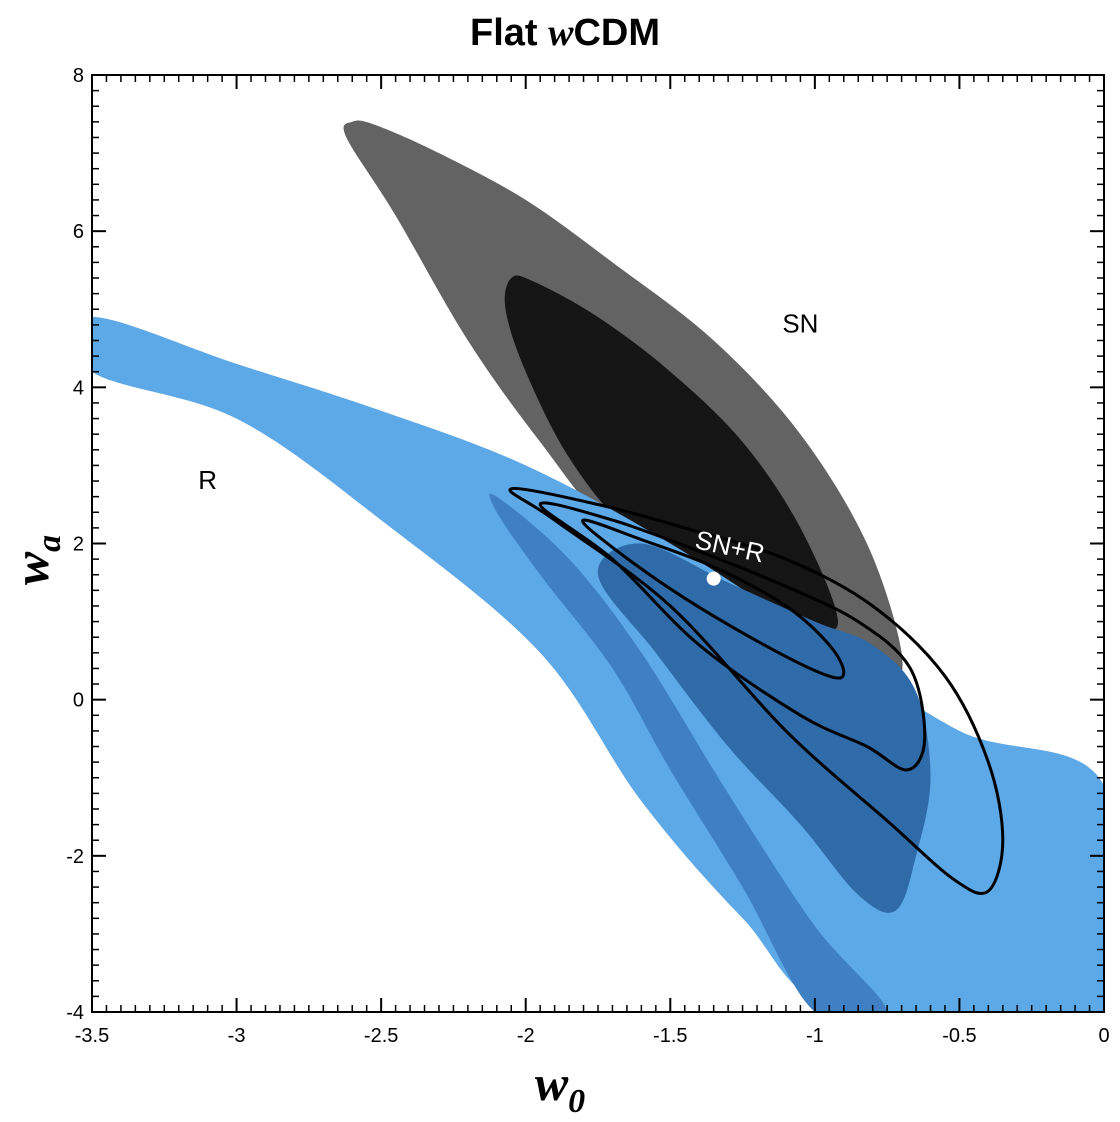 This screenshot has width=1120, height=1122. I want to click on sn-r-contour-1sigma, so click(713, 599).